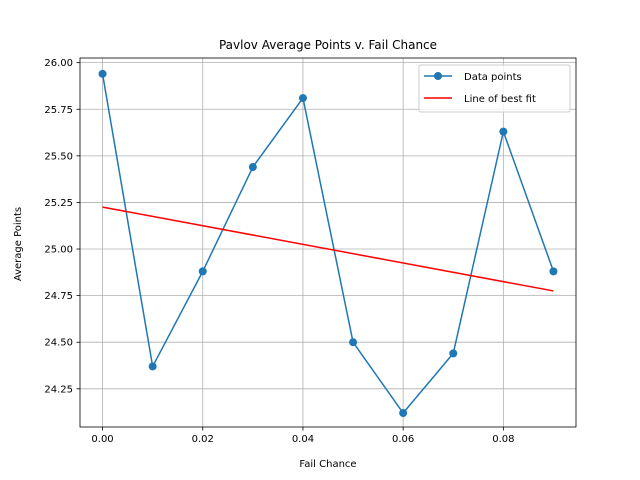 This screenshot has height=480, width=640. I want to click on x-tick-label: 0.02, so click(203, 439).